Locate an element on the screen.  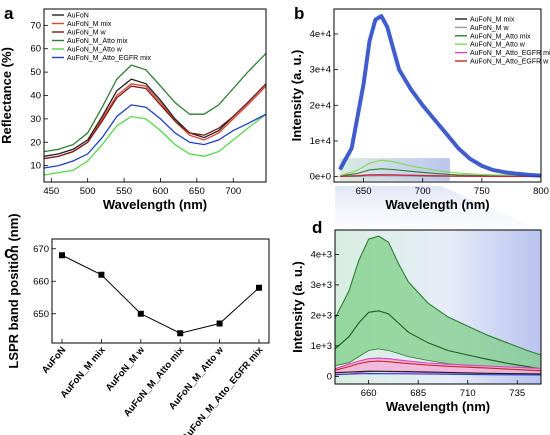
panel-a-series-aufon-m-mix is located at coordinates (155, 121).